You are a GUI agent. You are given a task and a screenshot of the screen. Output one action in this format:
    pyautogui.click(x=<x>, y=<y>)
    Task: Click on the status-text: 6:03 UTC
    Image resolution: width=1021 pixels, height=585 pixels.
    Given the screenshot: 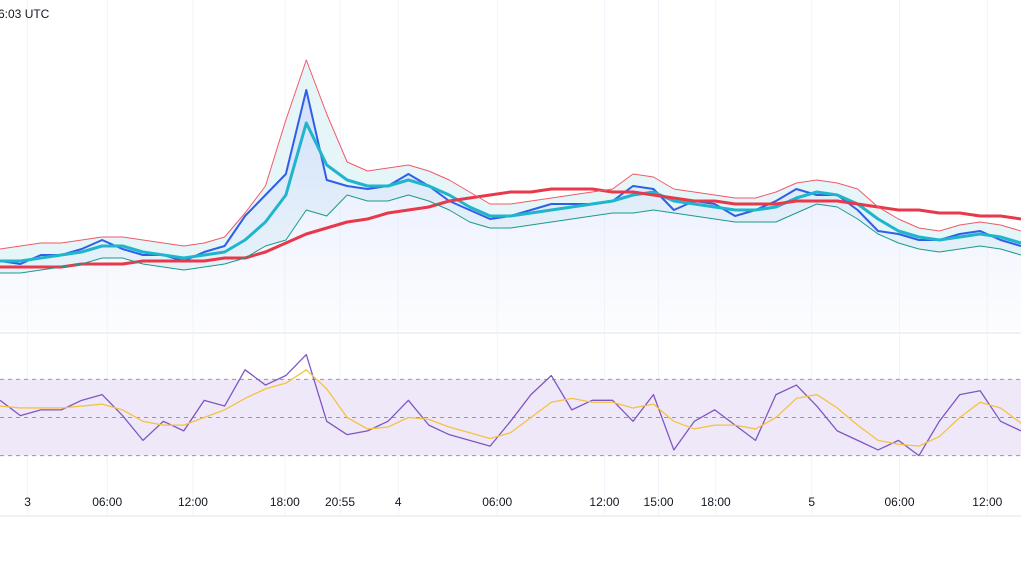 What is the action you would take?
    pyautogui.click(x=25, y=14)
    